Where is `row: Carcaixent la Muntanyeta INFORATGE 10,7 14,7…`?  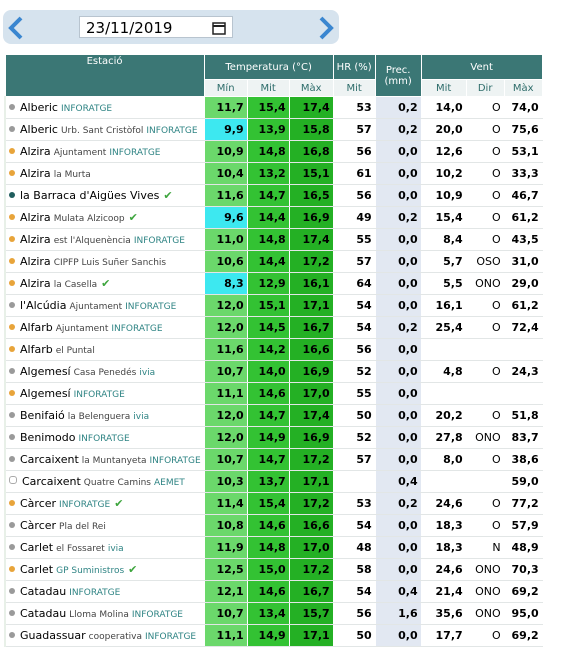 row: Carcaixent la Muntanyeta INFORATGE 10,7 14,7… is located at coordinates (273, 459).